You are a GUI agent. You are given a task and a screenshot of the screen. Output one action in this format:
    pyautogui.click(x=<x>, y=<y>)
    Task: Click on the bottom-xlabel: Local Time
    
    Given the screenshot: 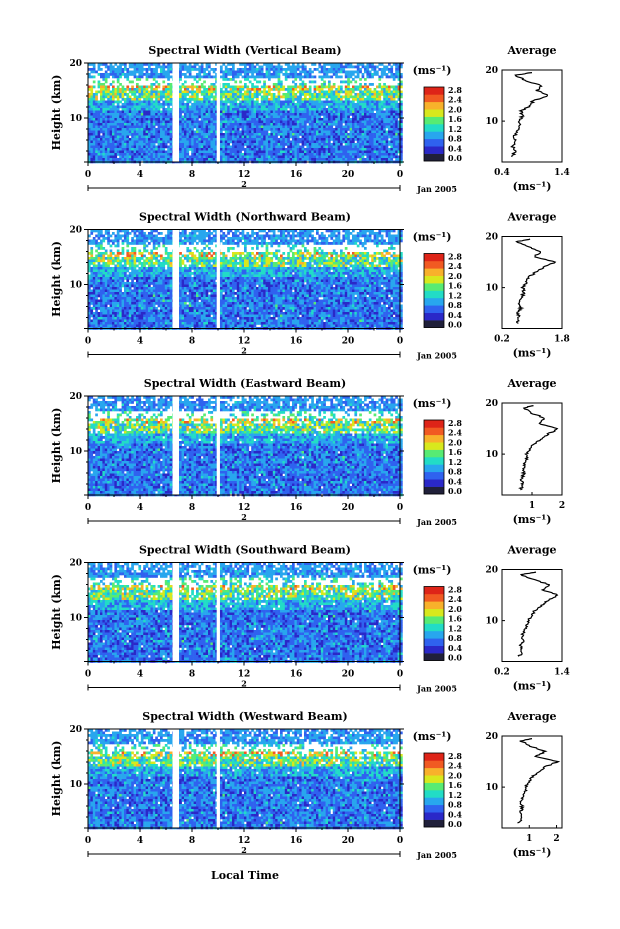 What is the action you would take?
    pyautogui.click(x=245, y=875)
    